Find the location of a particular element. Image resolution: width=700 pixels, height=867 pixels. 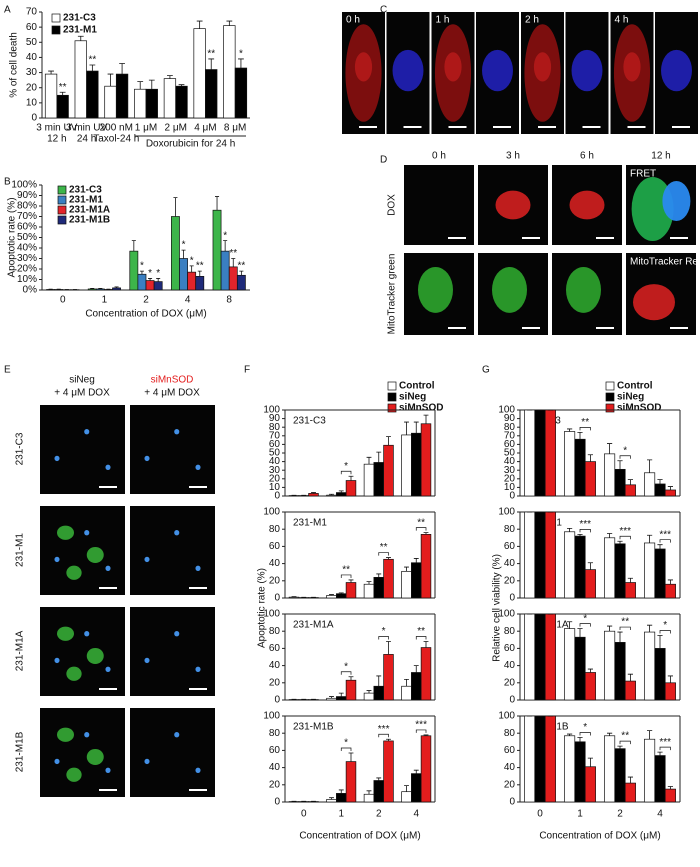

legend-swatch is located at coordinates (62, 190).